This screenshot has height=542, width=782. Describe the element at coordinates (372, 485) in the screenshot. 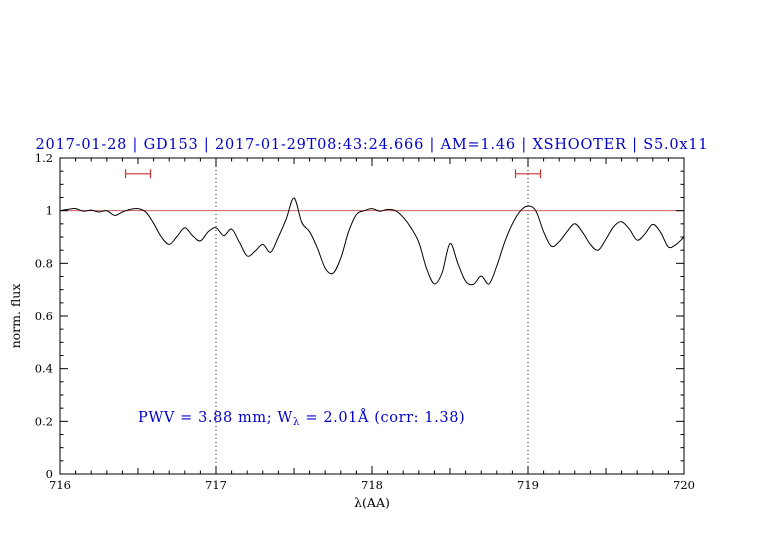

I see `x-tick-label: 718` at that location.